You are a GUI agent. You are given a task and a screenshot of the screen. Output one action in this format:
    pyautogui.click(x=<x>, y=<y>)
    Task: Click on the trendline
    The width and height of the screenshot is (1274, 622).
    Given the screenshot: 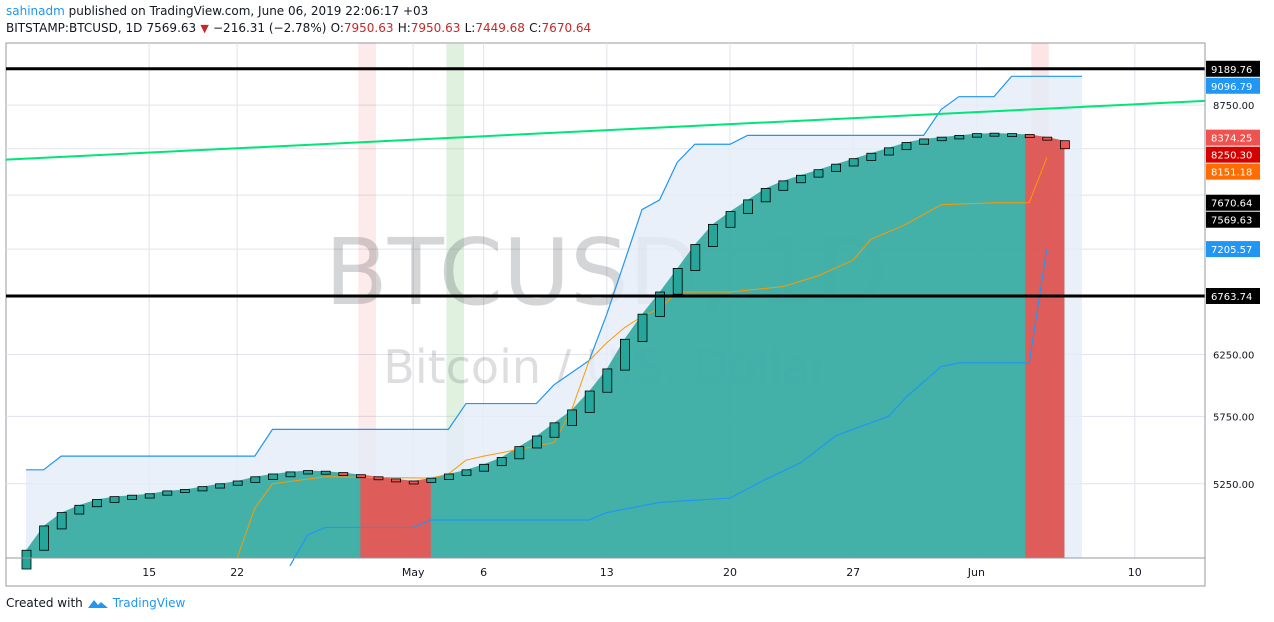 What is the action you would take?
    pyautogui.click(x=605, y=130)
    